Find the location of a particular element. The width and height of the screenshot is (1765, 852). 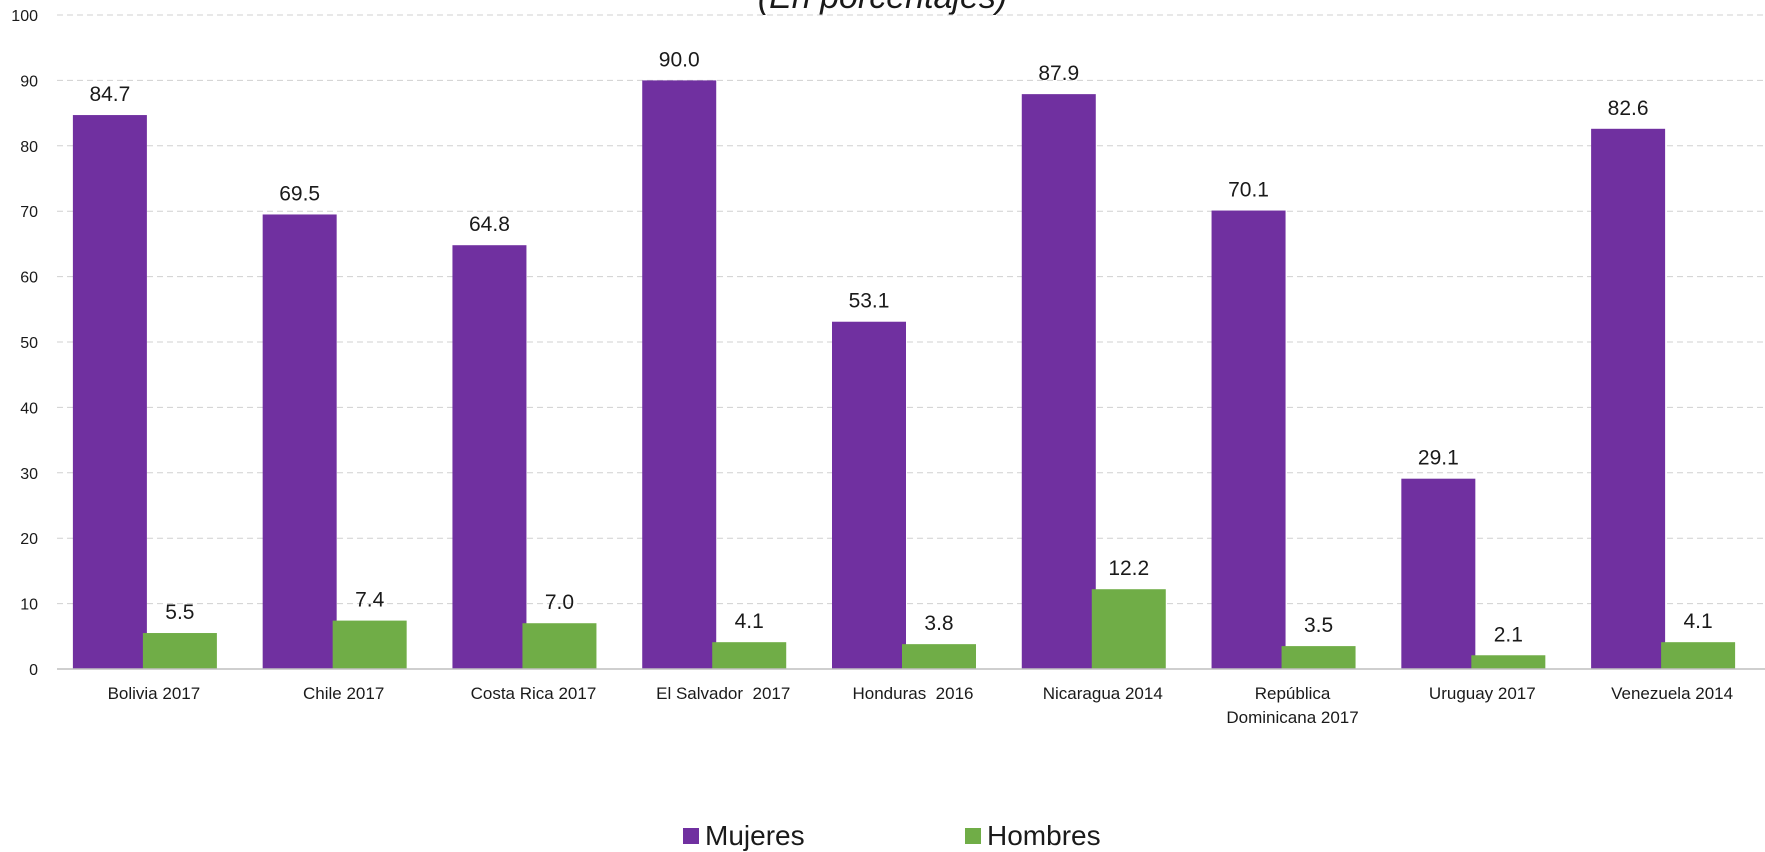

legend-item-hombres: Hombres is located at coordinates (1033, 836).